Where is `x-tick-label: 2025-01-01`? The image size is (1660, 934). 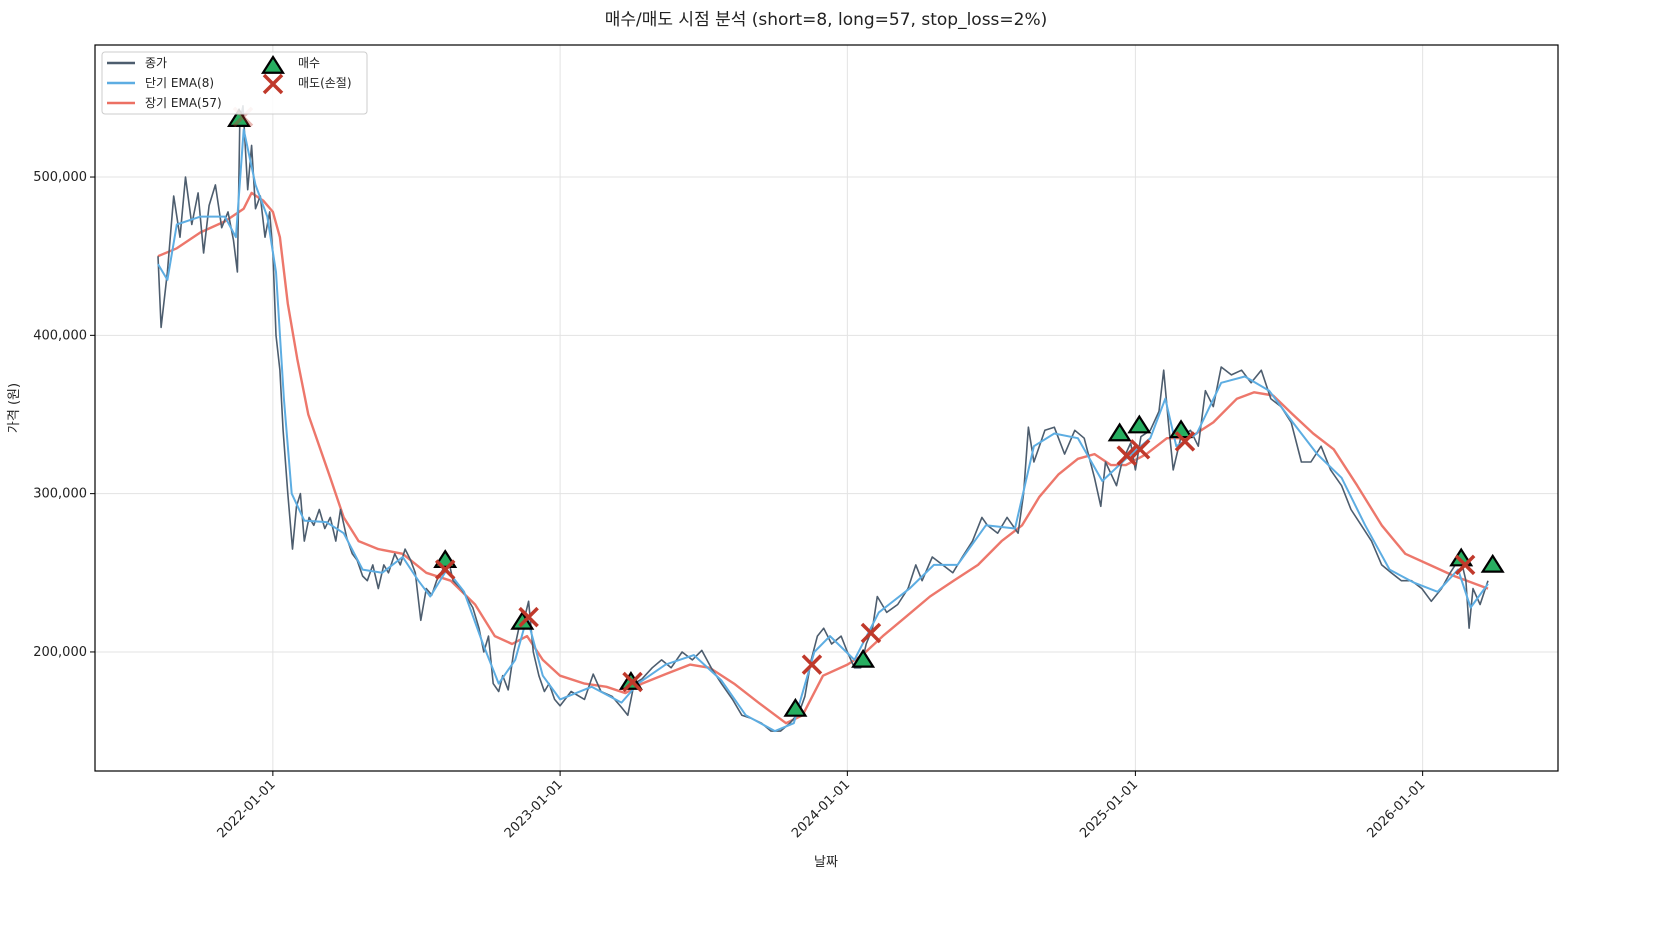
x-tick-label: 2025-01-01 is located at coordinates (1109, 809).